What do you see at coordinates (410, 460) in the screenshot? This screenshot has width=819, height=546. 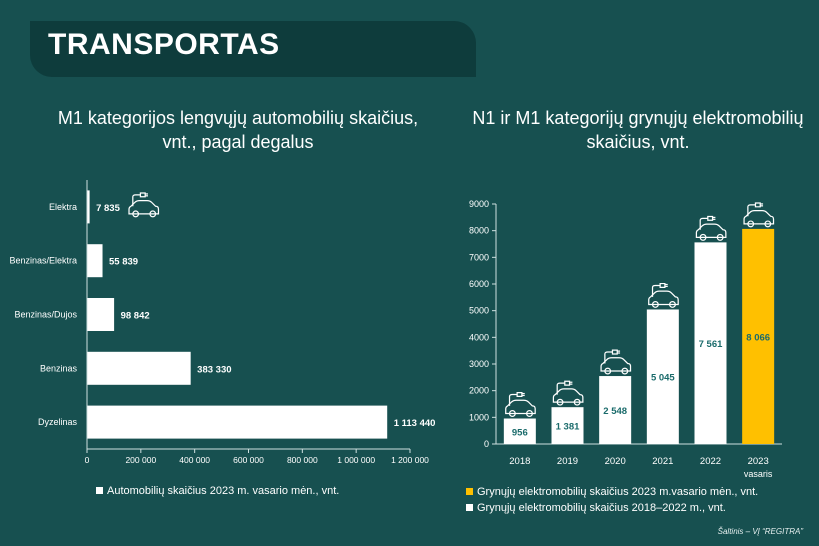 I see `left-x-tick-label: 1 200 000` at bounding box center [410, 460].